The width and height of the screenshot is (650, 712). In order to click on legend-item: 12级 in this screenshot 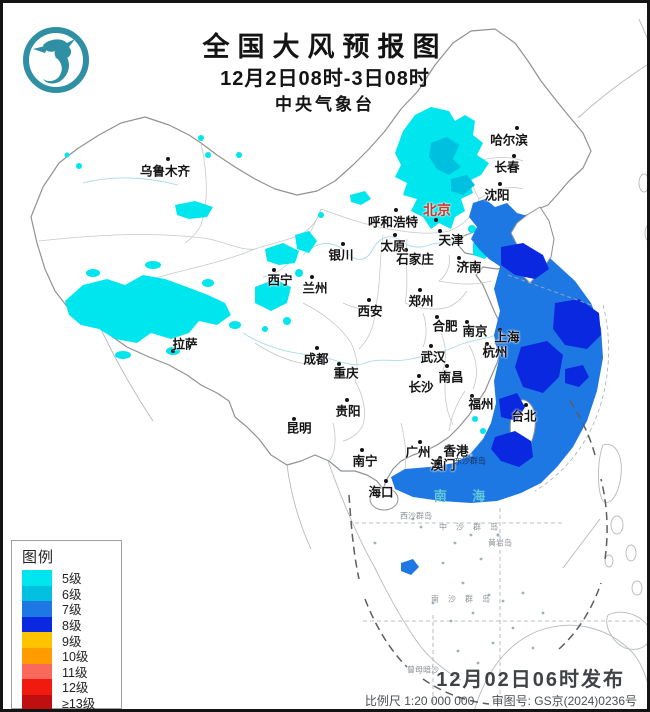, I will do `click(69, 687)`.